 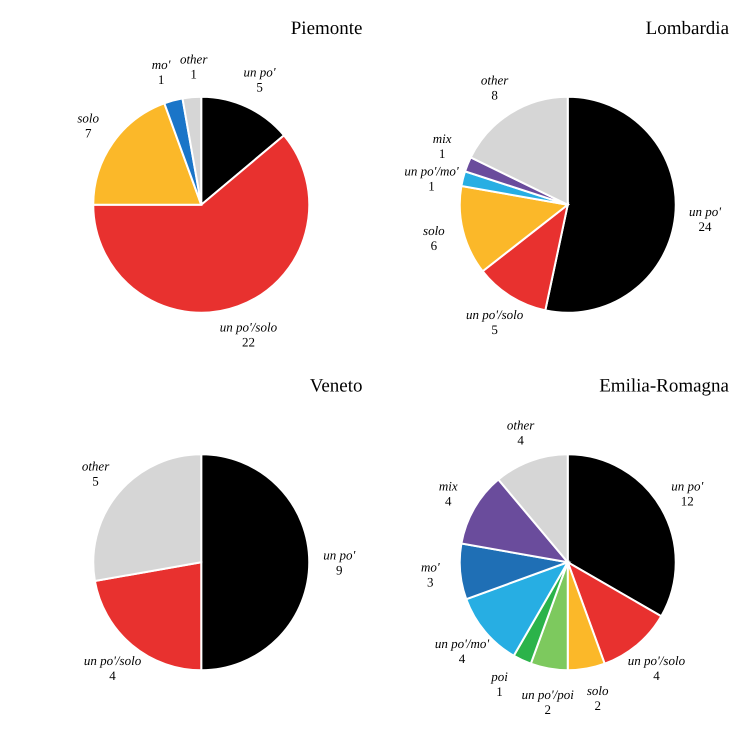 I want to click on data-label: 7, so click(x=88, y=133).